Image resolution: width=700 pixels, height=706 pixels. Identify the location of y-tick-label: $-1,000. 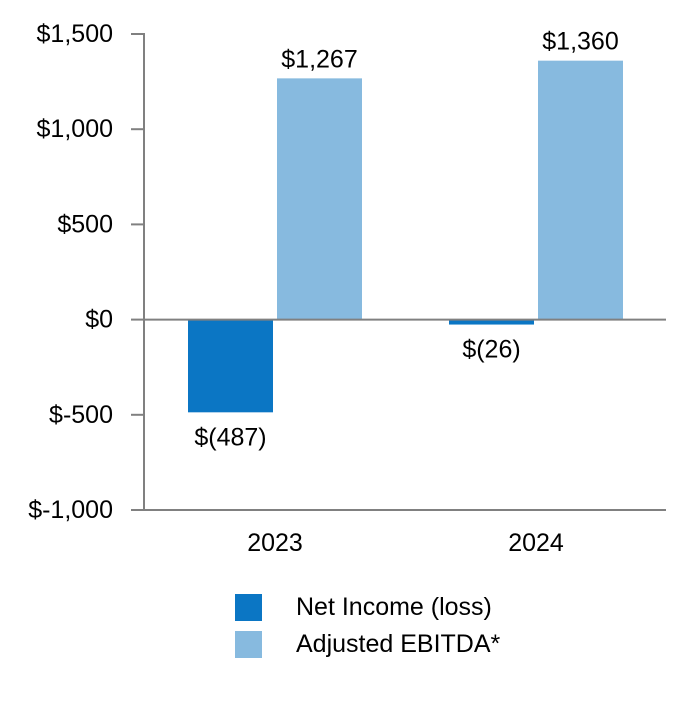
(70, 510).